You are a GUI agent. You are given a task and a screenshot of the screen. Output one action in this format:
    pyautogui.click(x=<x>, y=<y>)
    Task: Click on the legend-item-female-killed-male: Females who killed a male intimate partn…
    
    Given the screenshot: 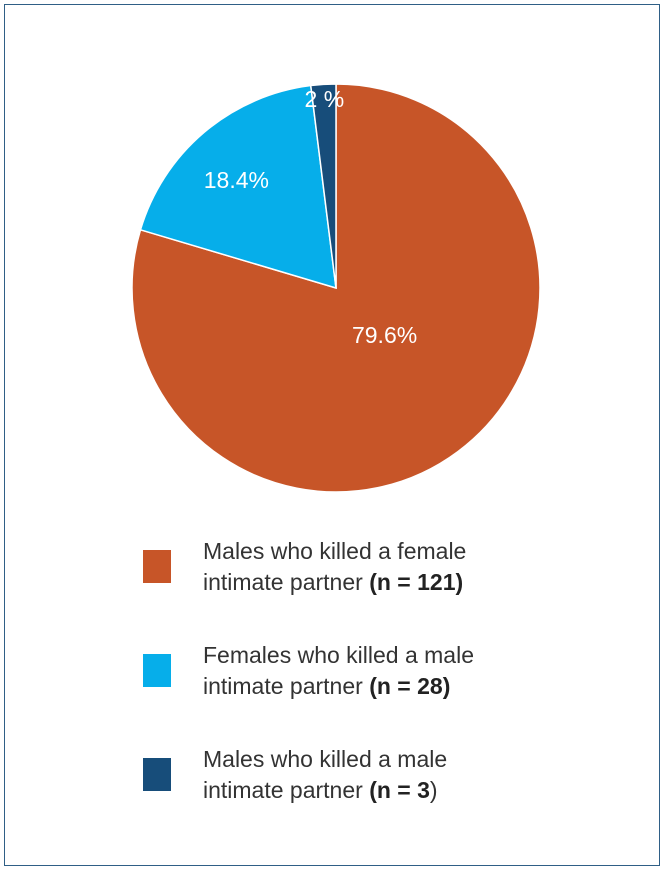 What is the action you would take?
    pyautogui.click(x=363, y=680)
    